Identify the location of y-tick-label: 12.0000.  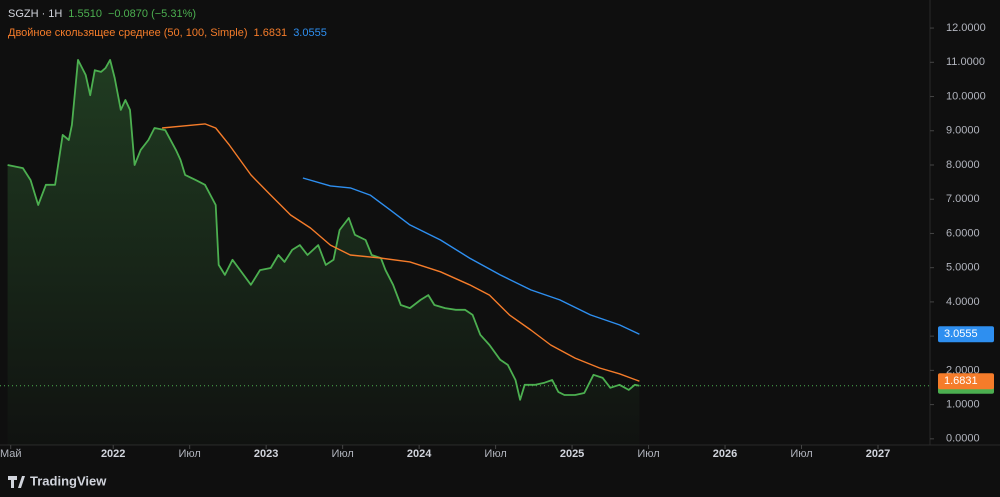
(966, 28).